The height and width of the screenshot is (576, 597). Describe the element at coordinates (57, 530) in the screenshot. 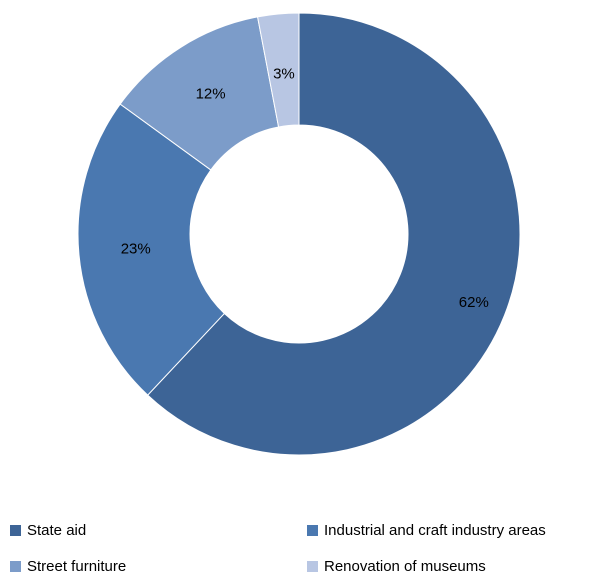

I see `legend-label-state-aid: State aid` at that location.